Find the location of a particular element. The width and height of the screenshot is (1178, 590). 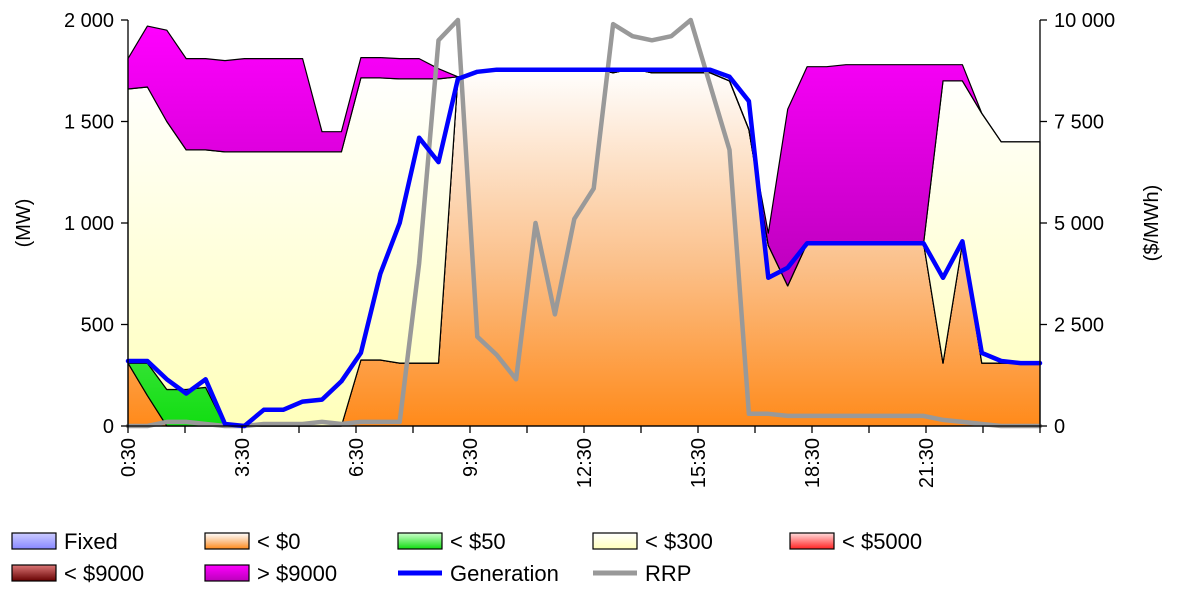

x-tick-label: 9:30 is located at coordinates (471, 457).